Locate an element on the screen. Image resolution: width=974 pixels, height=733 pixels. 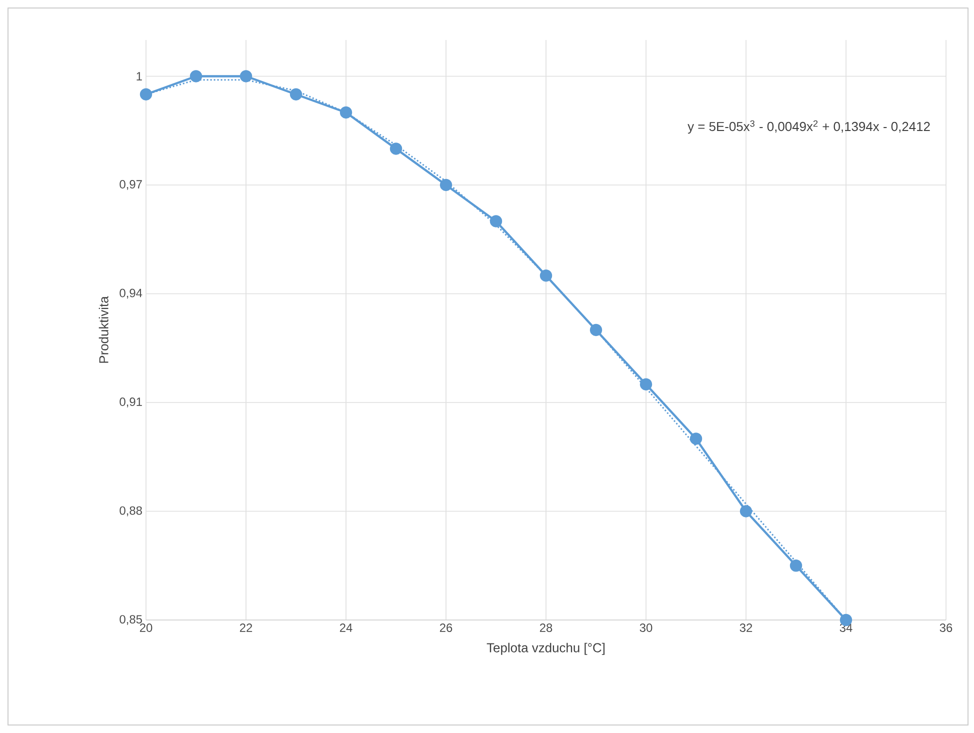
annotation: y = 5E-05x$^{3}$ - 0,0049x$^{2}$ + 0,1394x - 0,2412 is located at coordinates (809, 127).